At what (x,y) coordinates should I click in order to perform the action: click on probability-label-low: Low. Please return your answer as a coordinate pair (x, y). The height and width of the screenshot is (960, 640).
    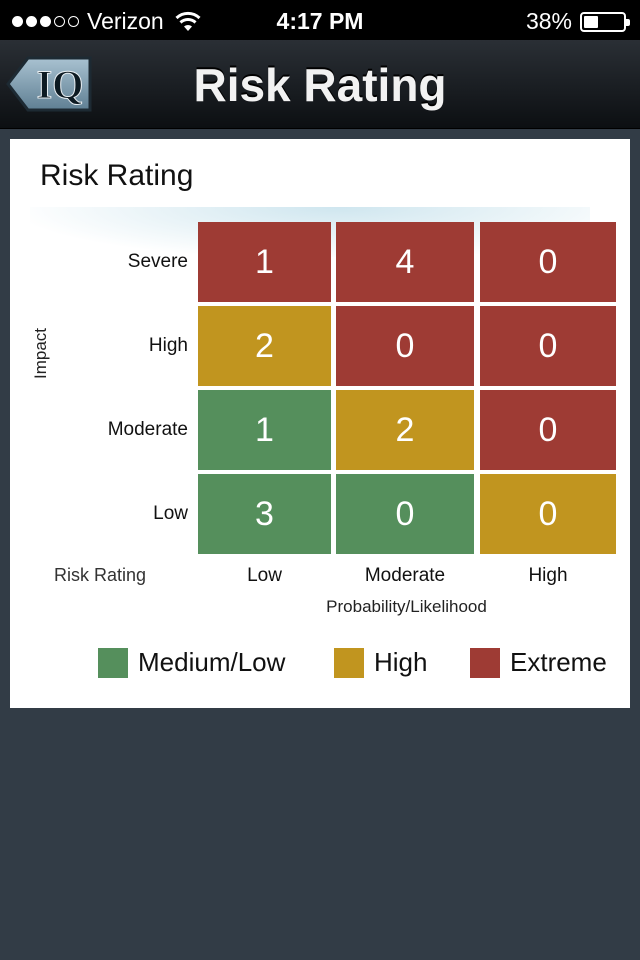
    Looking at the image, I should click on (264, 575).